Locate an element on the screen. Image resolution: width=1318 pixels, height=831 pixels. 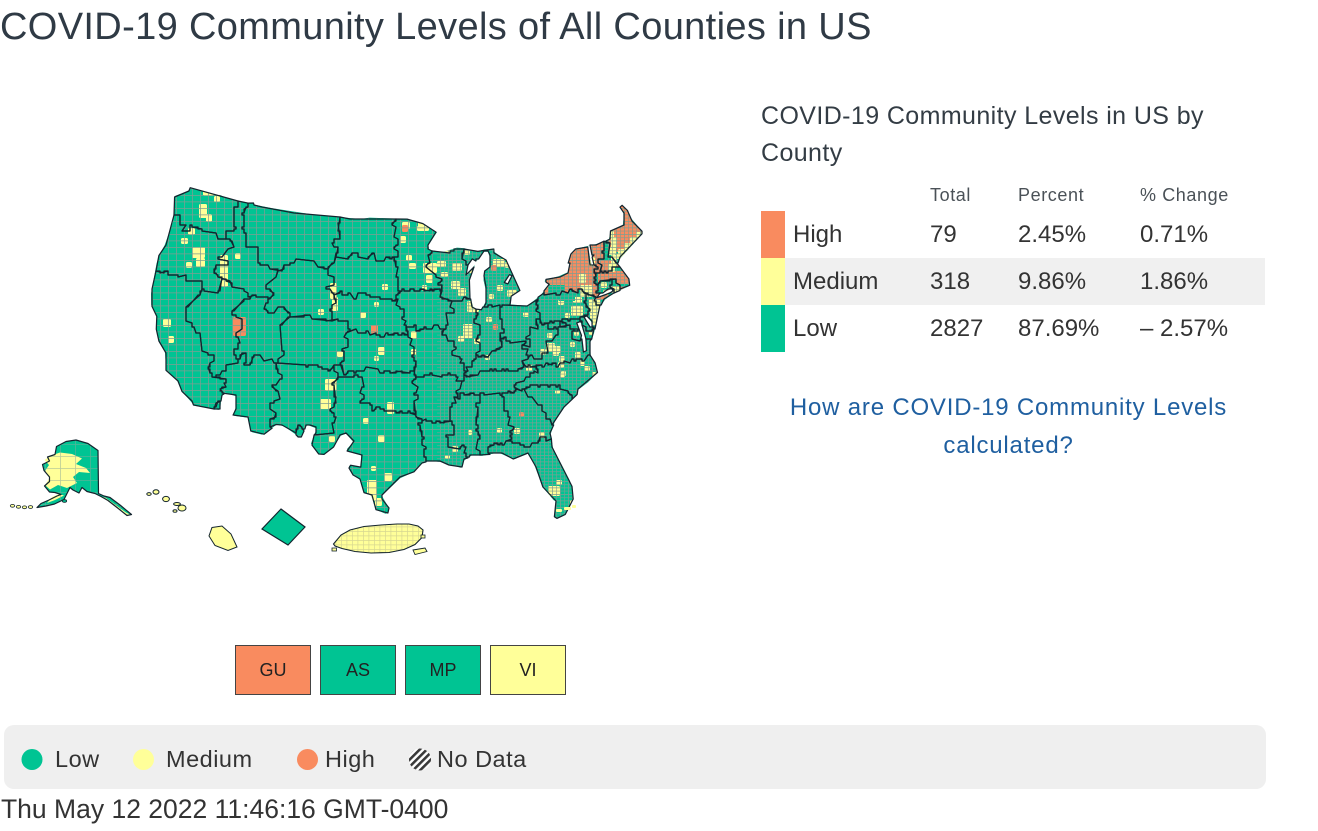
svg-text: No Data is located at coordinates (482, 759).